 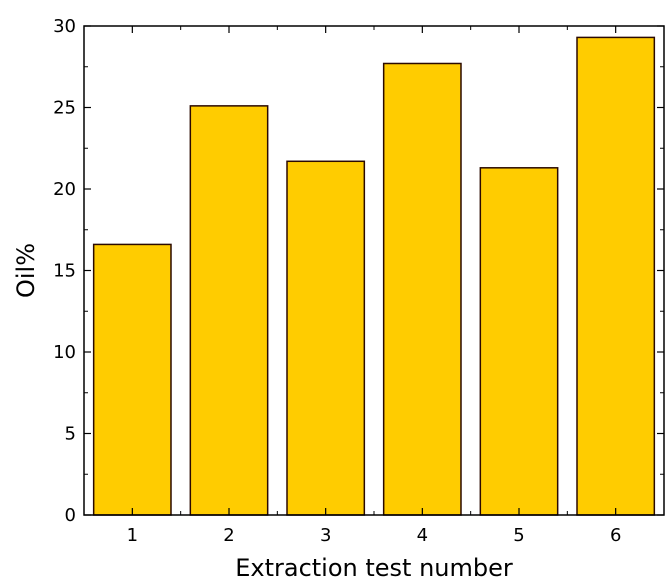 I want to click on y-tick-label: 0, so click(x=70, y=515).